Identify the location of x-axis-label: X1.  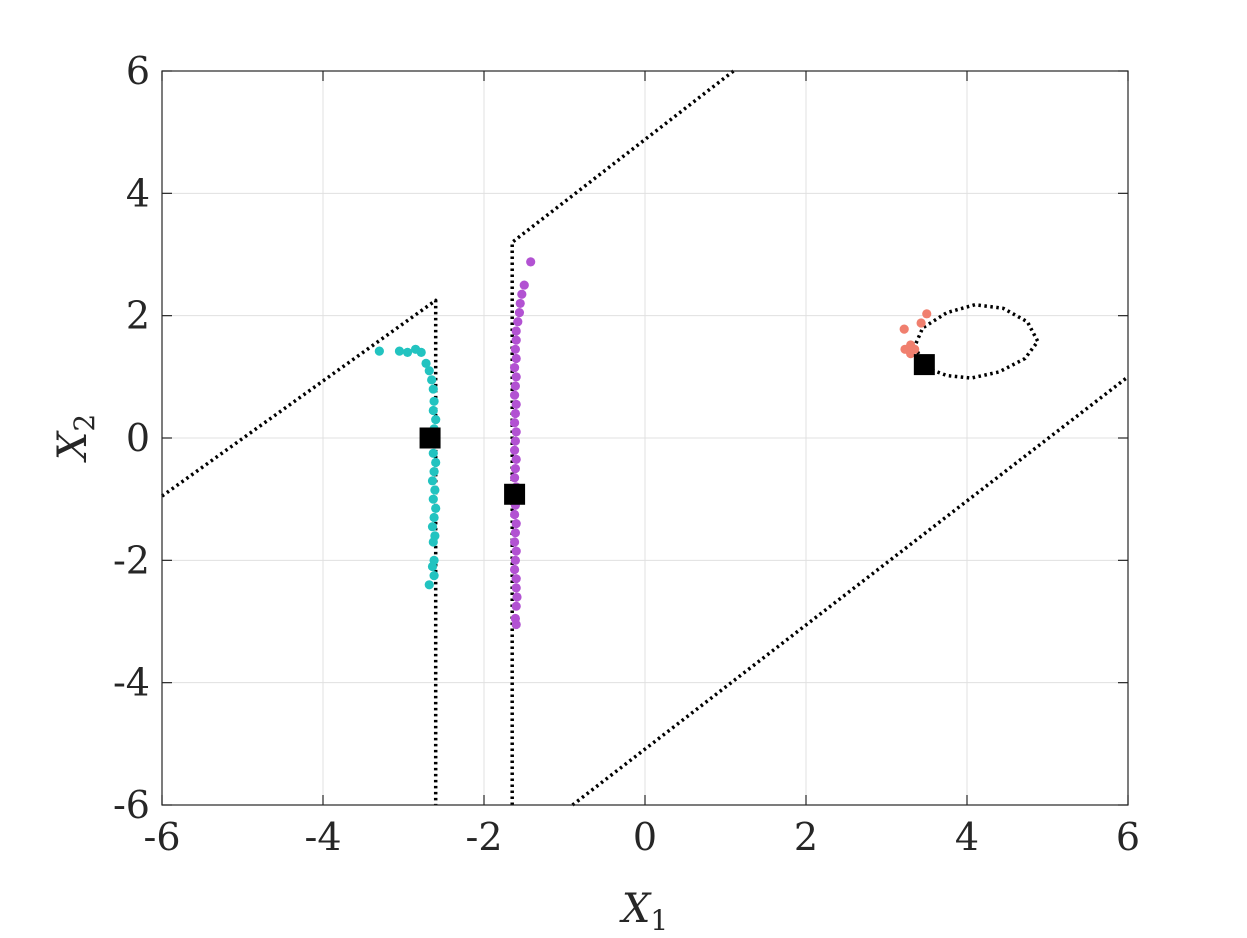
(643, 911).